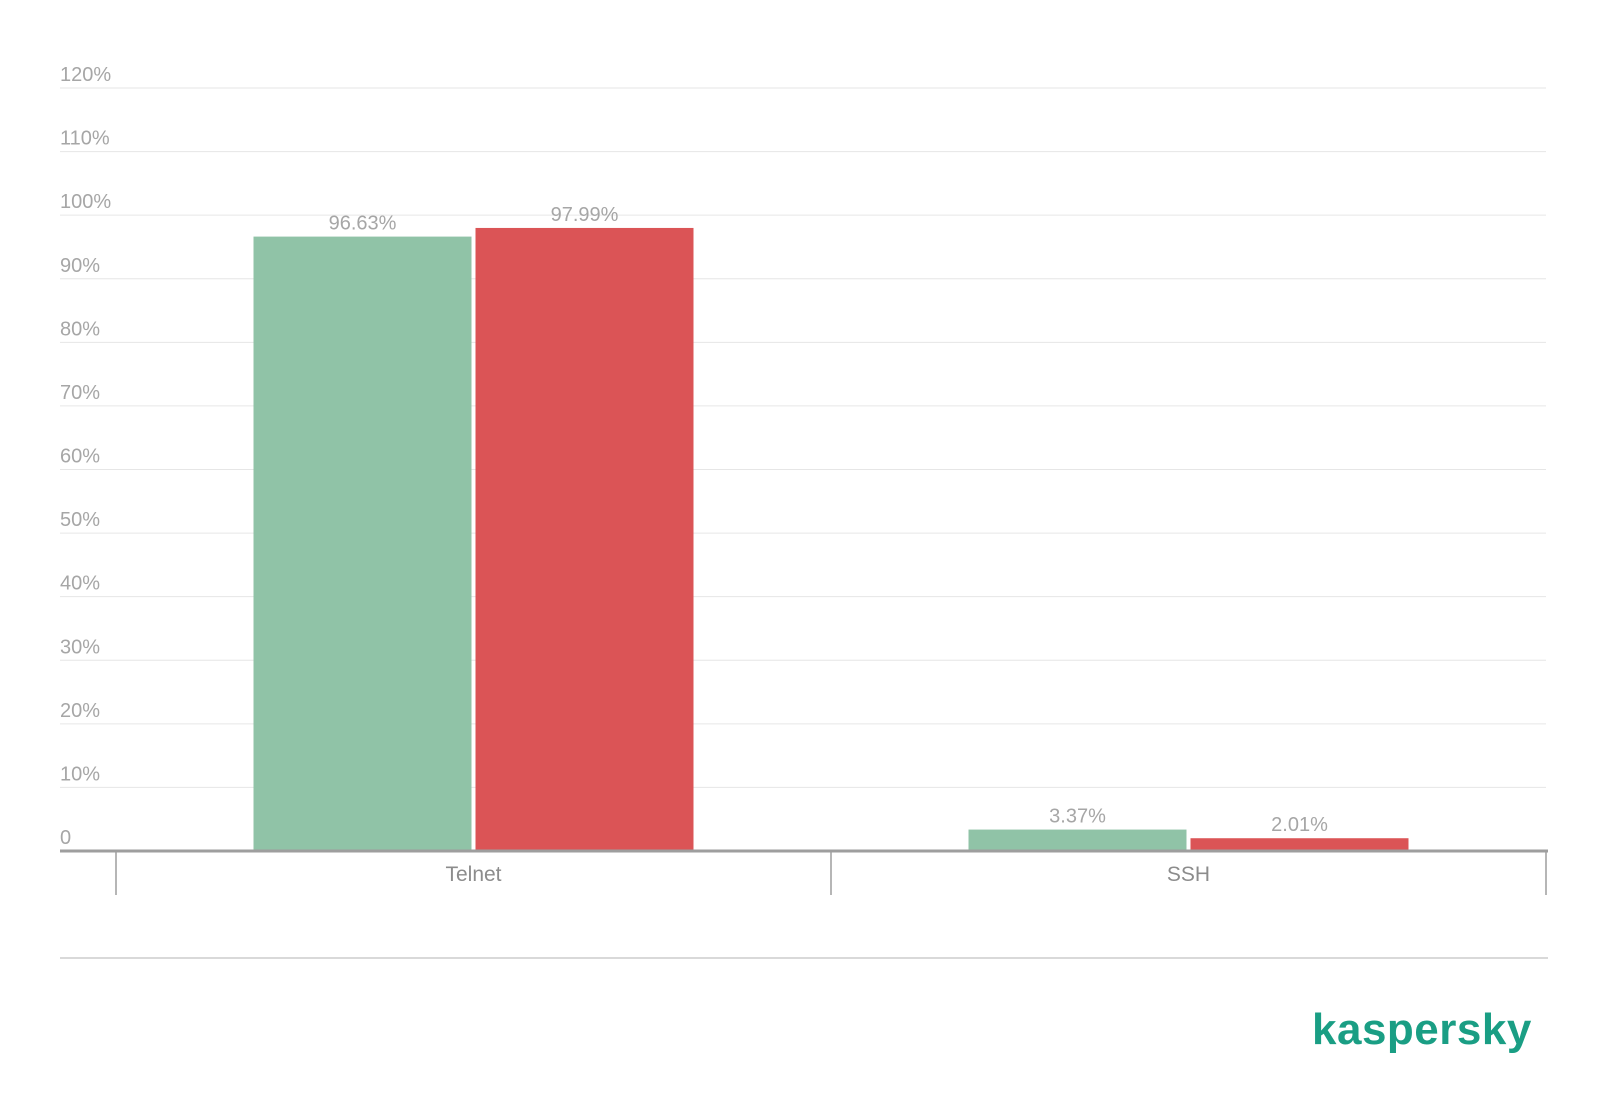  What do you see at coordinates (80, 266) in the screenshot?
I see `y-tick-label: 90%` at bounding box center [80, 266].